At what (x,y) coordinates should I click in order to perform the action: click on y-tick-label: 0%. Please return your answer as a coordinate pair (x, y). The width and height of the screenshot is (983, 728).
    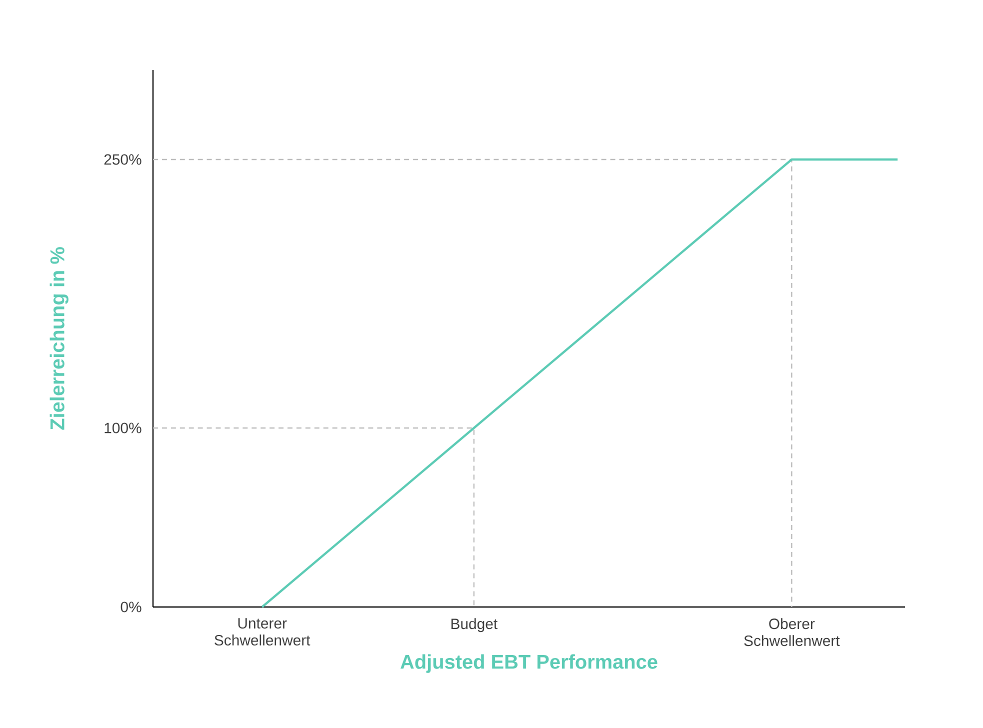
    Looking at the image, I should click on (131, 607).